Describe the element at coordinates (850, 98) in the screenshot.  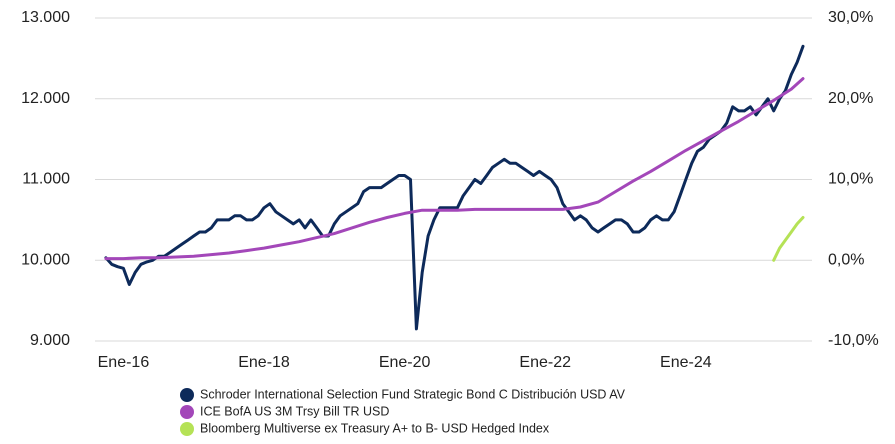
I see `y2-tick-label: 20,0%` at that location.